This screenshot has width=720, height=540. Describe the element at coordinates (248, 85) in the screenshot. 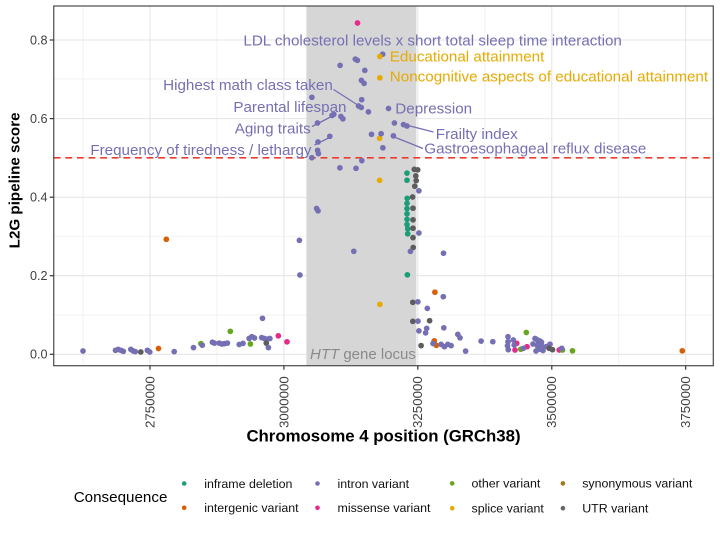

I see `svg-text: Highest math class taken` at that location.